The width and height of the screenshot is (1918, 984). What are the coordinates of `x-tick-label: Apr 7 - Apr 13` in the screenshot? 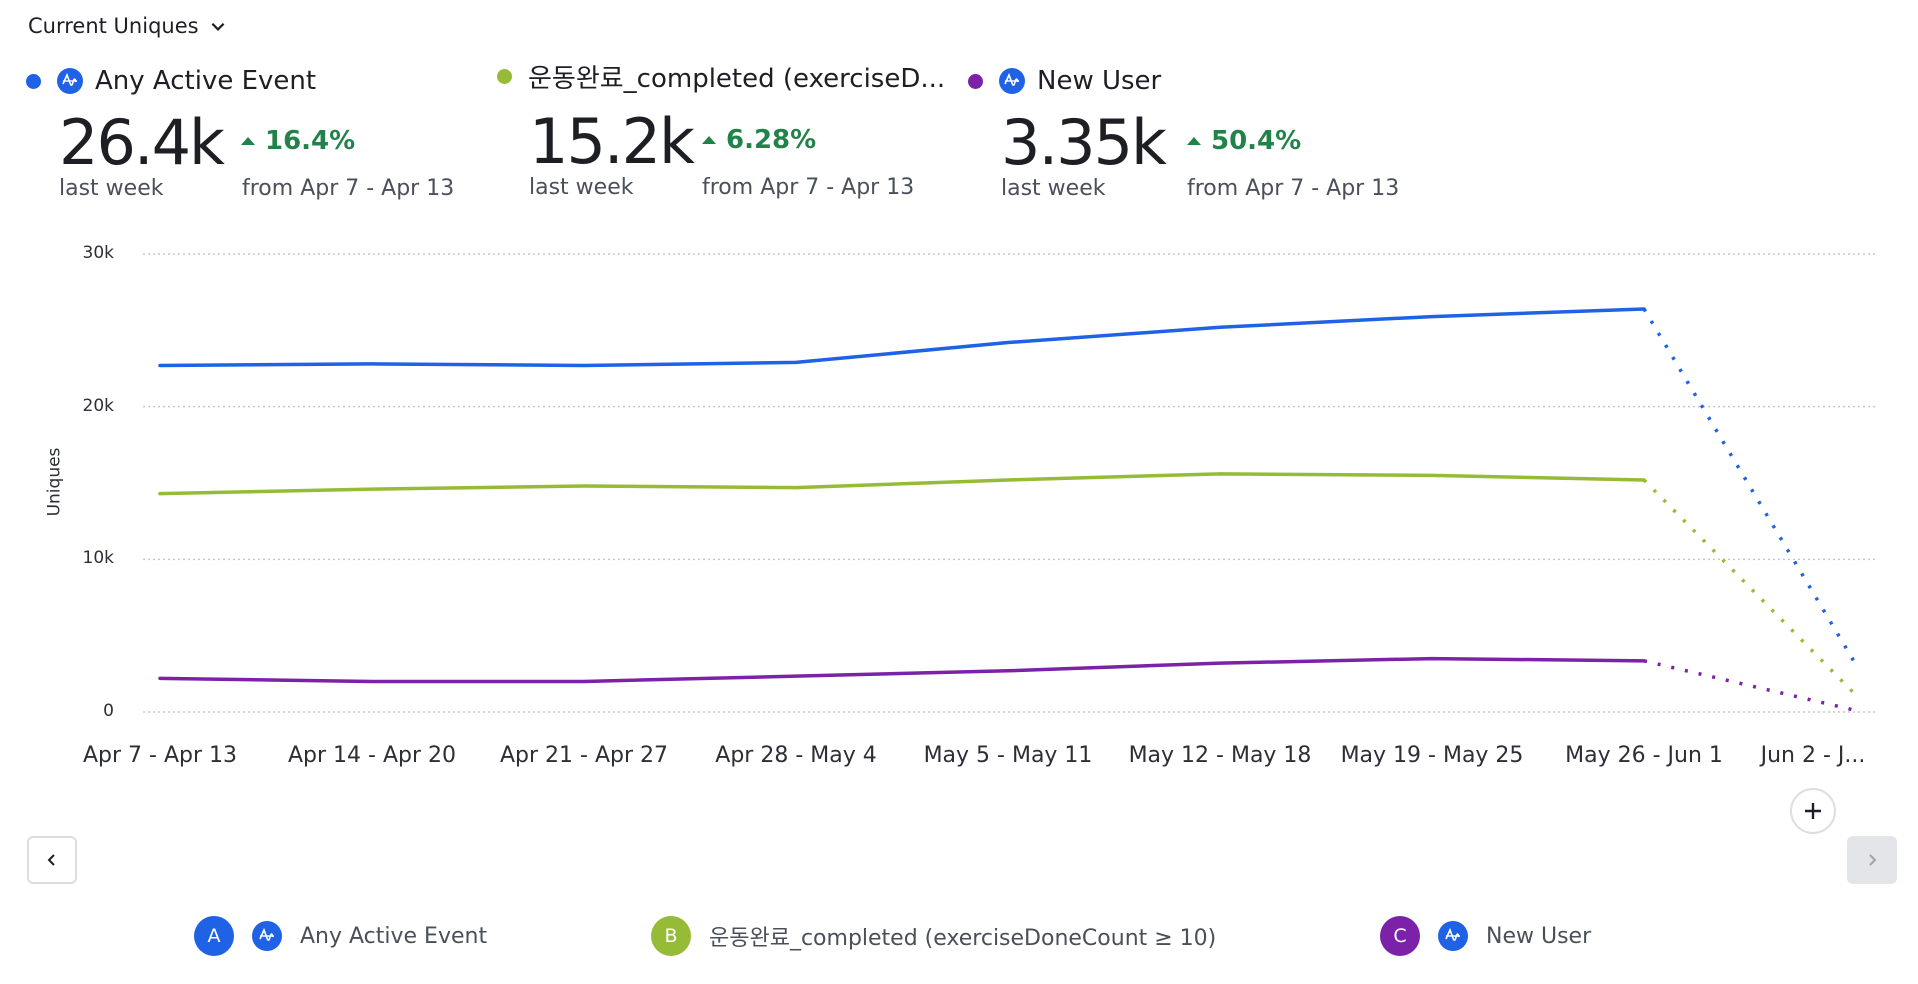 It's located at (160, 755).